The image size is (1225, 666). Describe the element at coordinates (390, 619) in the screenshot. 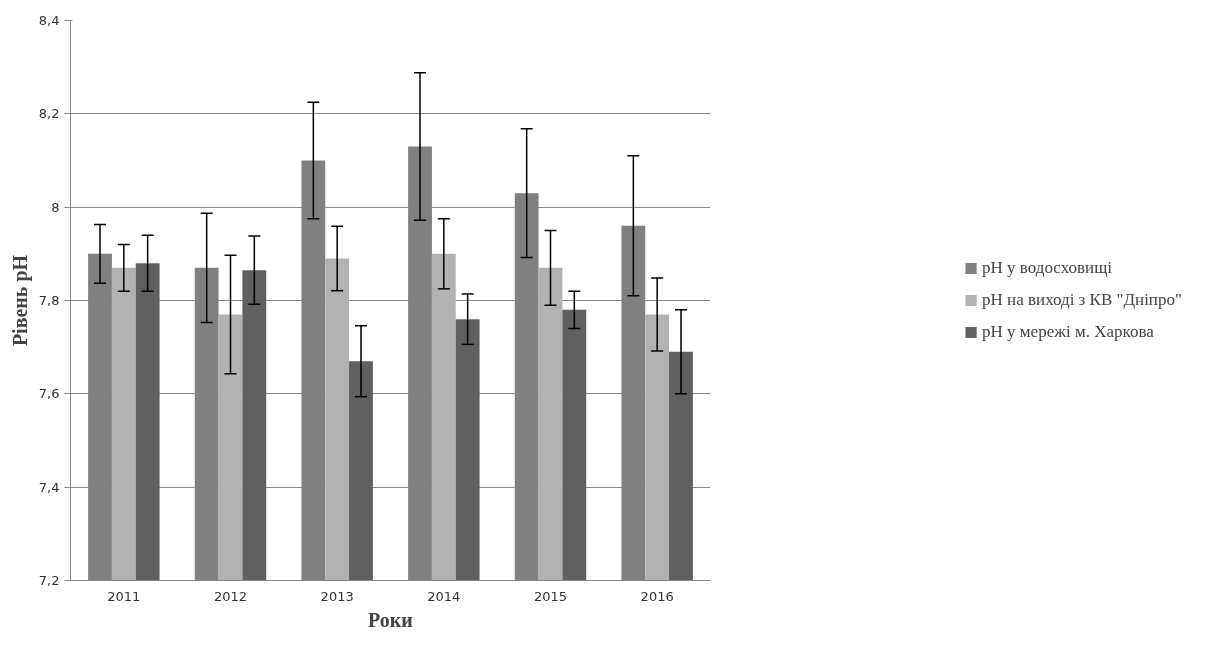

I see `x-axis-title: Роки` at that location.